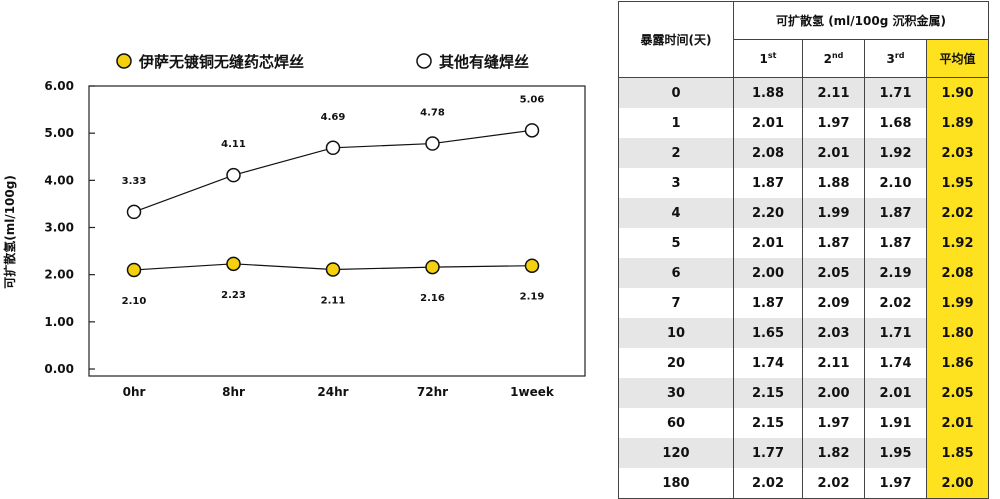 Image resolution: width=1000 pixels, height=499 pixels. Describe the element at coordinates (895, 273) in the screenshot. I see `cell-trial-3: 2.19` at that location.